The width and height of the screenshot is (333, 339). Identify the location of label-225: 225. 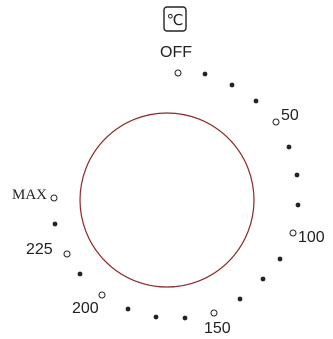
(39, 249).